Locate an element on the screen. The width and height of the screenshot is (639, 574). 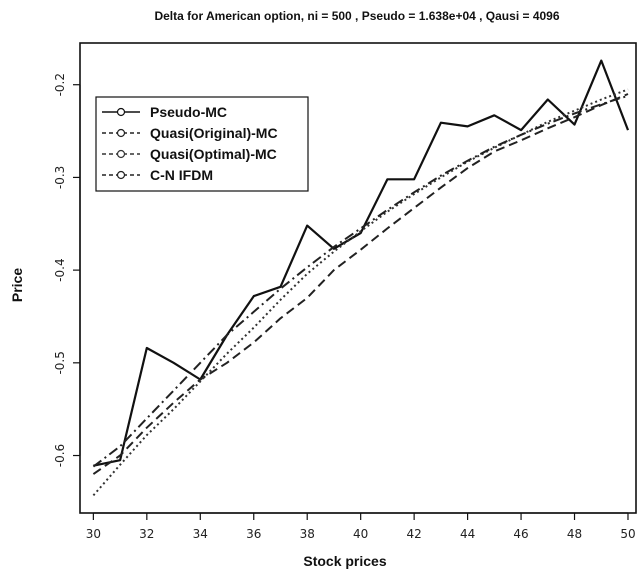
y-axis: -0.6 -0.5 -0.4 -0.3 -0.2 is located at coordinates (66, 270).